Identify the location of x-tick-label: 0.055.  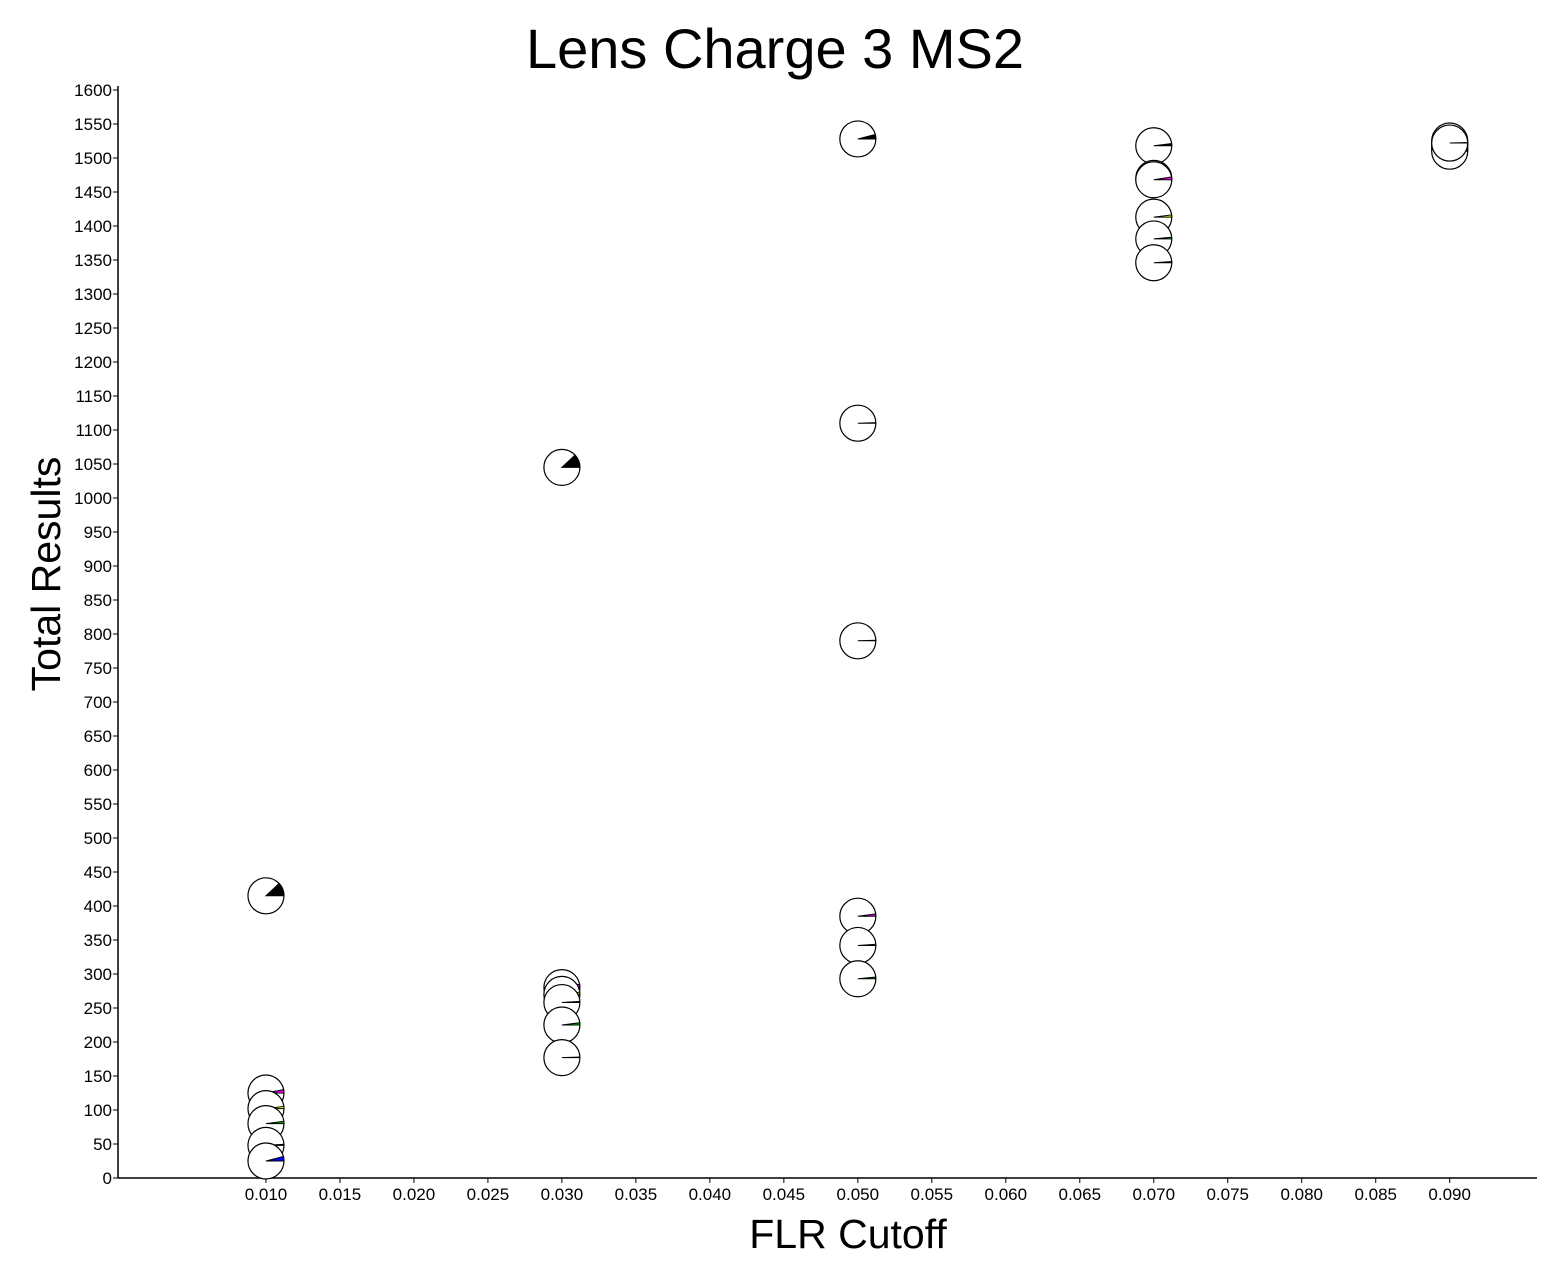
(932, 1194).